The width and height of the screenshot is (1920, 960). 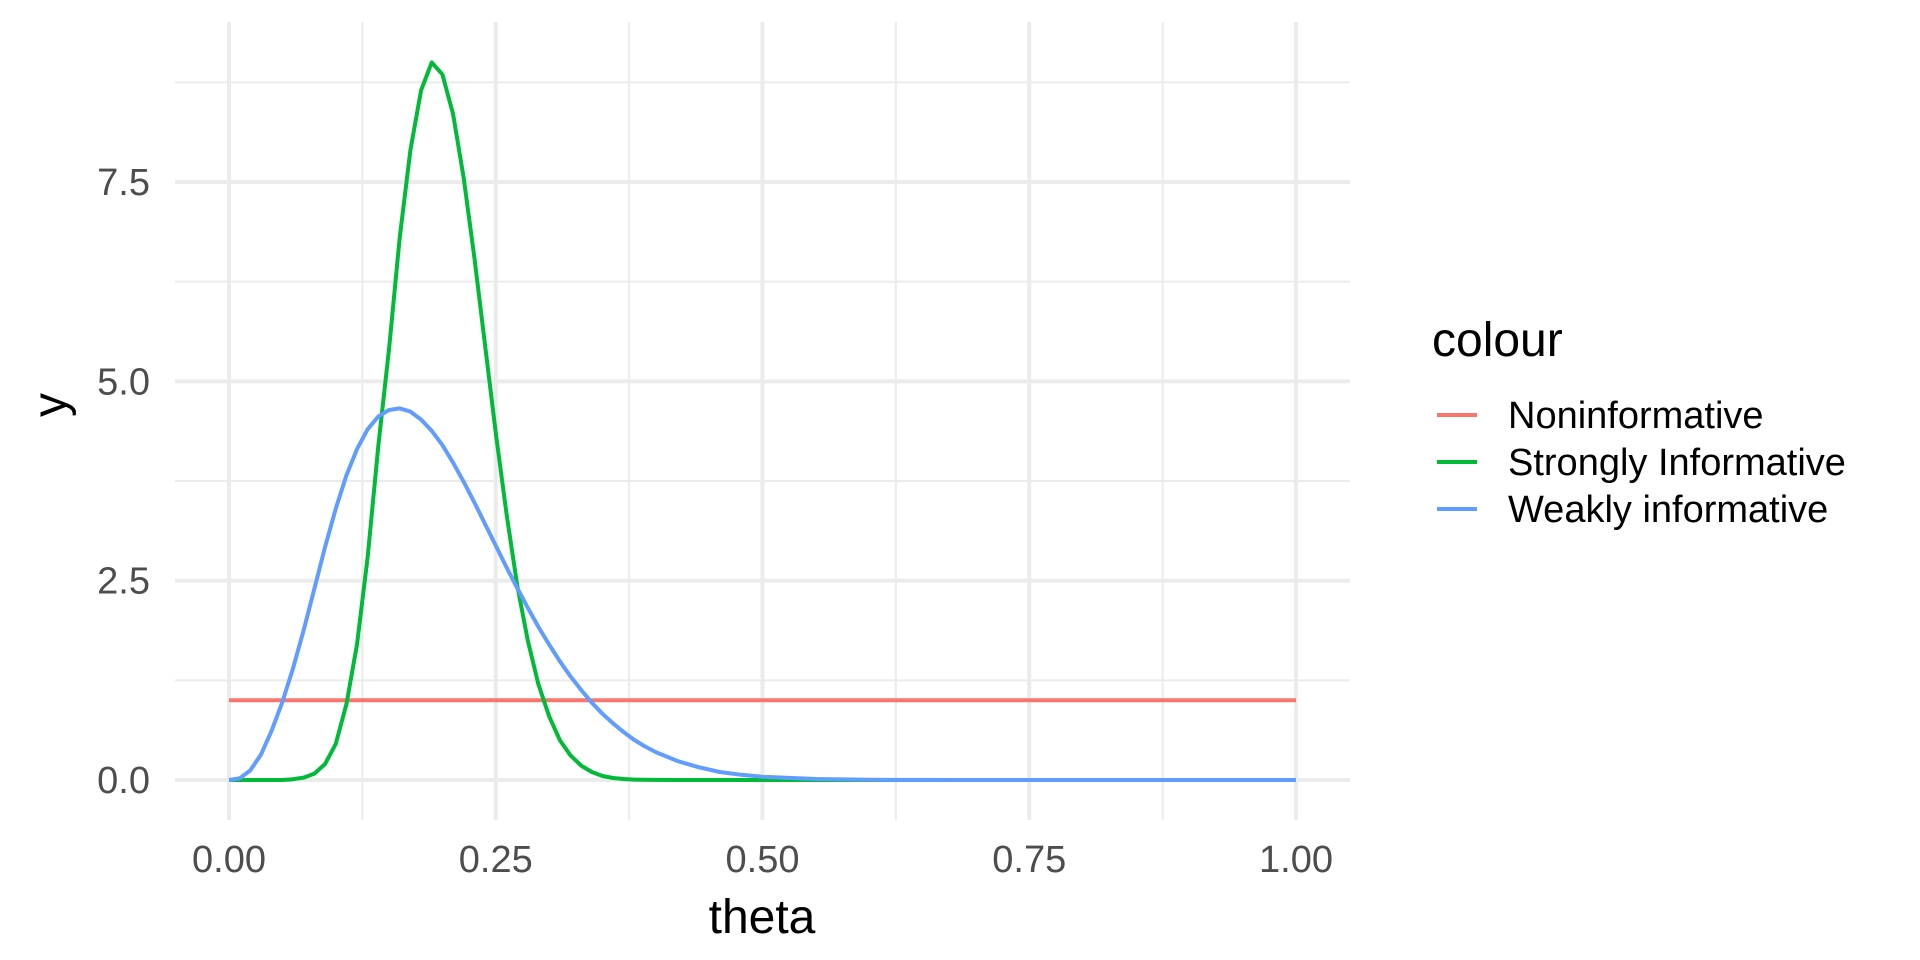 What do you see at coordinates (50, 405) in the screenshot?
I see `y-axis-title: y` at bounding box center [50, 405].